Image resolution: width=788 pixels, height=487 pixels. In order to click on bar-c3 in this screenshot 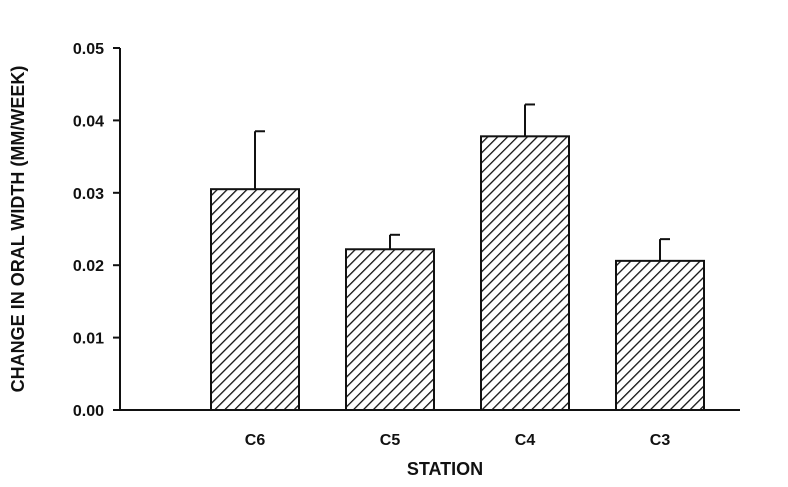, I will do `click(660, 335)`.